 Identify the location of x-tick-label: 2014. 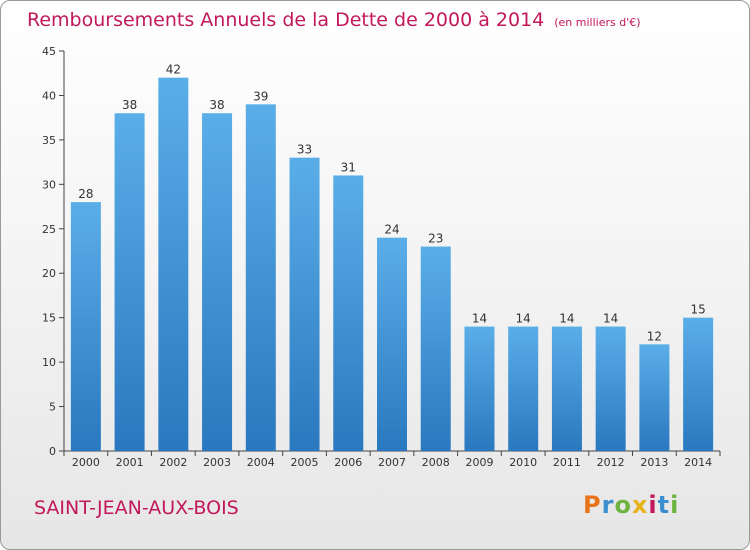
(698, 462).